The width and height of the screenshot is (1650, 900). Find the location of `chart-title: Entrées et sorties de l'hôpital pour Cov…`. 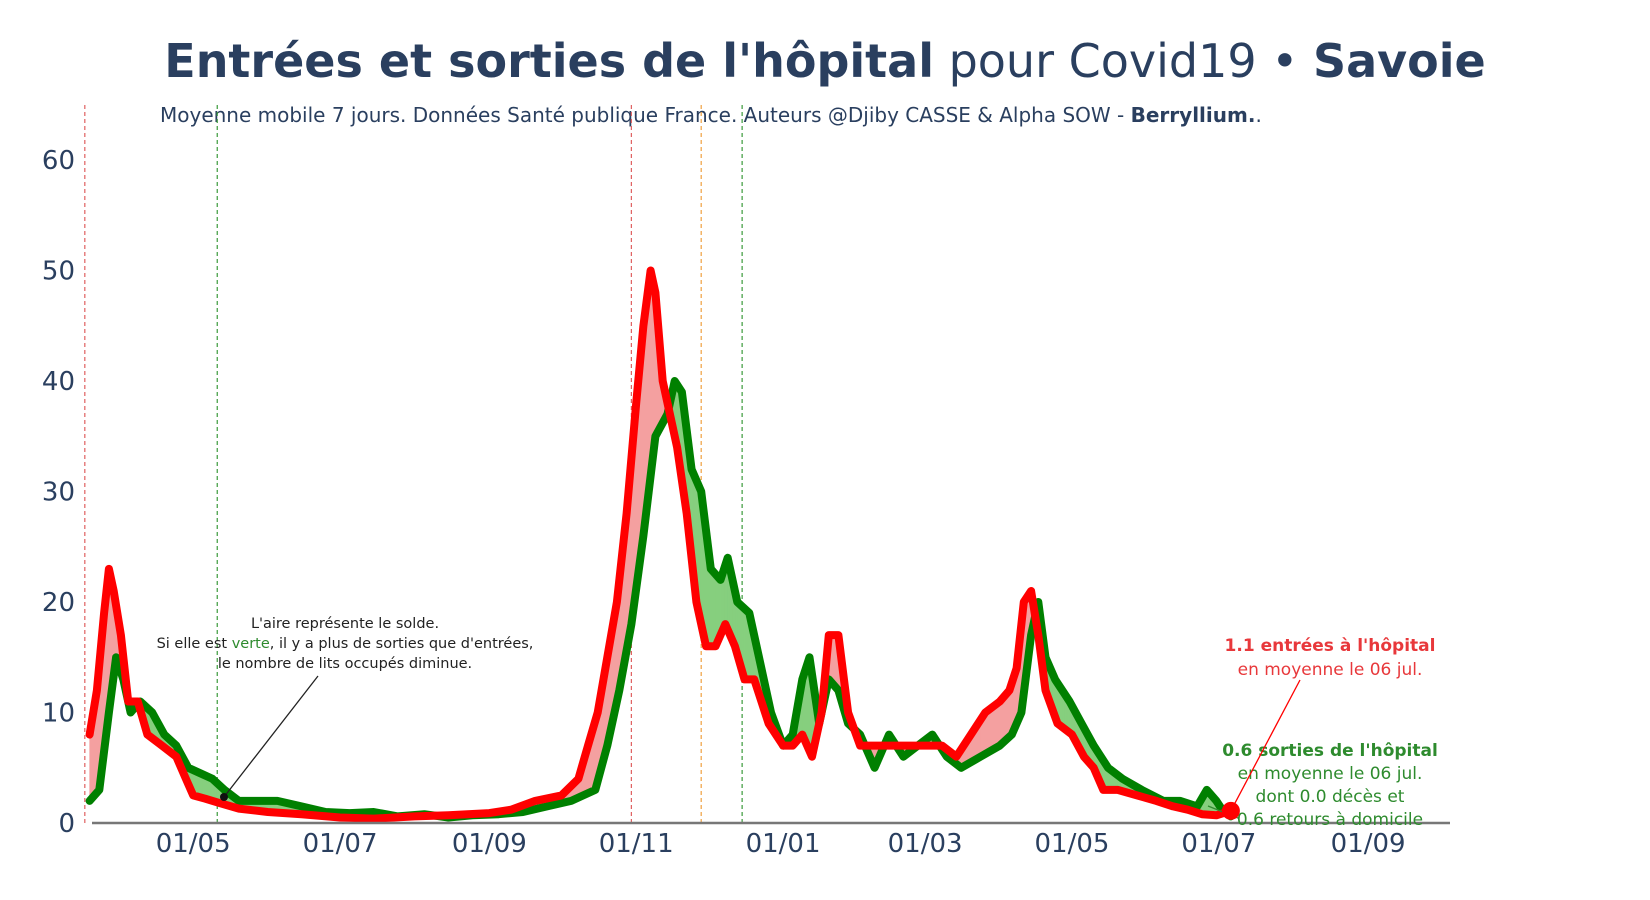

chart-title: Entrées et sorties de l'hôpital pour Cov… is located at coordinates (825, 61).